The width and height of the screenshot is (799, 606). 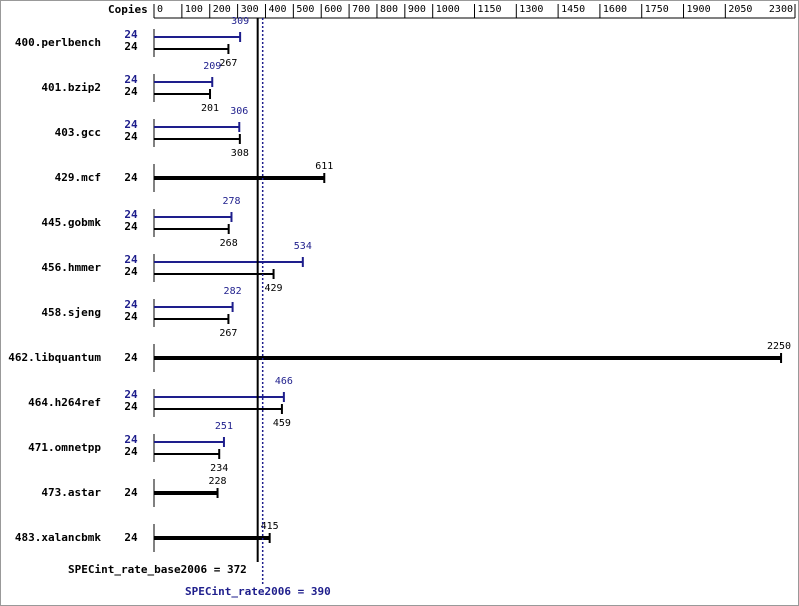 What do you see at coordinates (699, 9) in the screenshot?
I see `x-tick-label: 1900` at bounding box center [699, 9].